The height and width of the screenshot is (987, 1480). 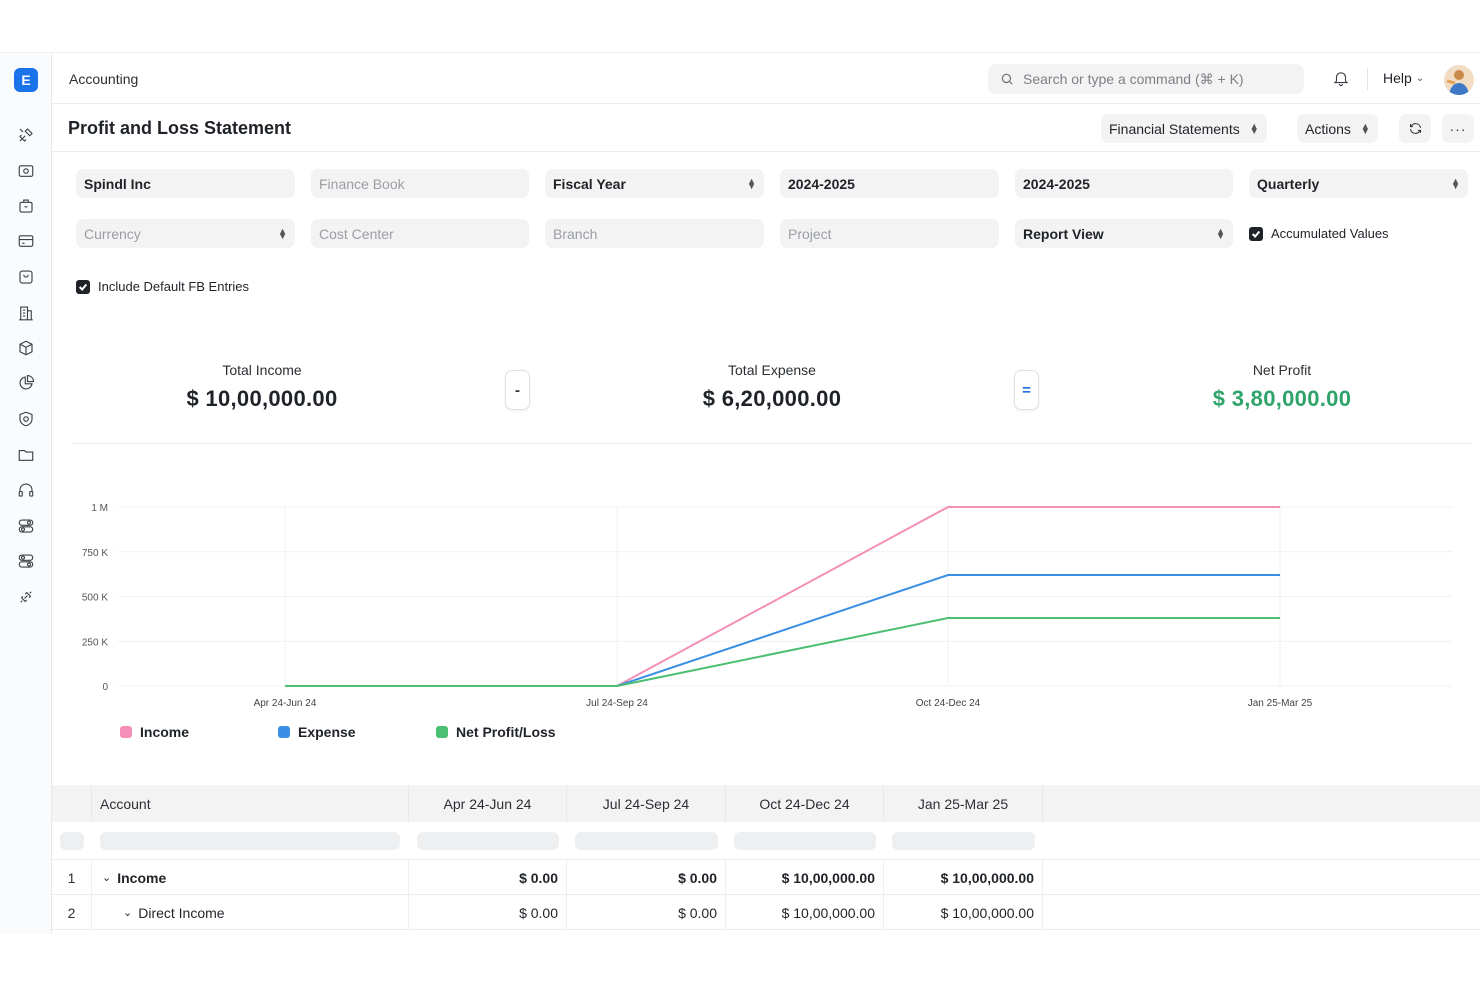 I want to click on help-menu: Help ⌄, so click(x=1403, y=78).